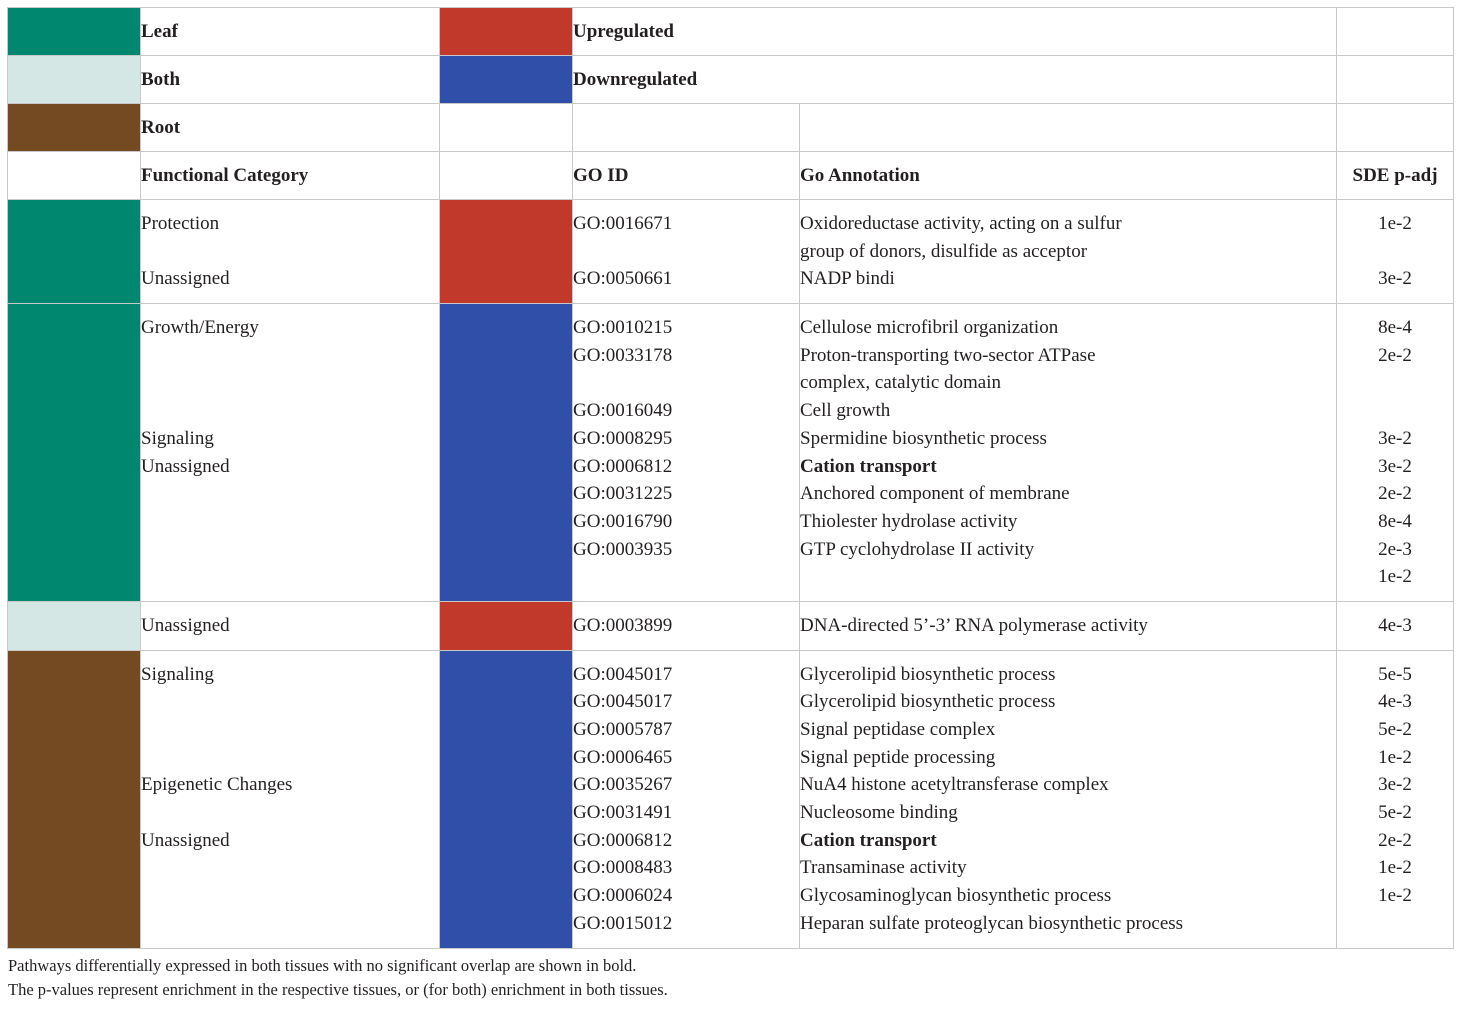  I want to click on annotation: NADP bindi, so click(847, 279).